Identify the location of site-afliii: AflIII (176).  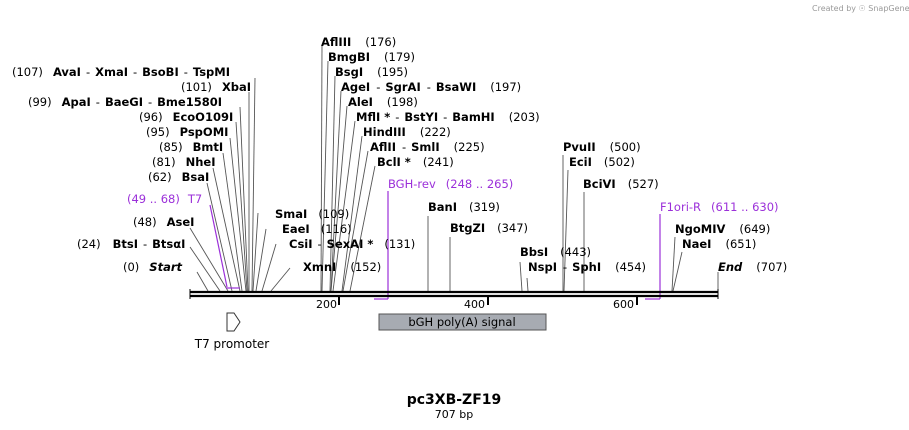
(358, 42).